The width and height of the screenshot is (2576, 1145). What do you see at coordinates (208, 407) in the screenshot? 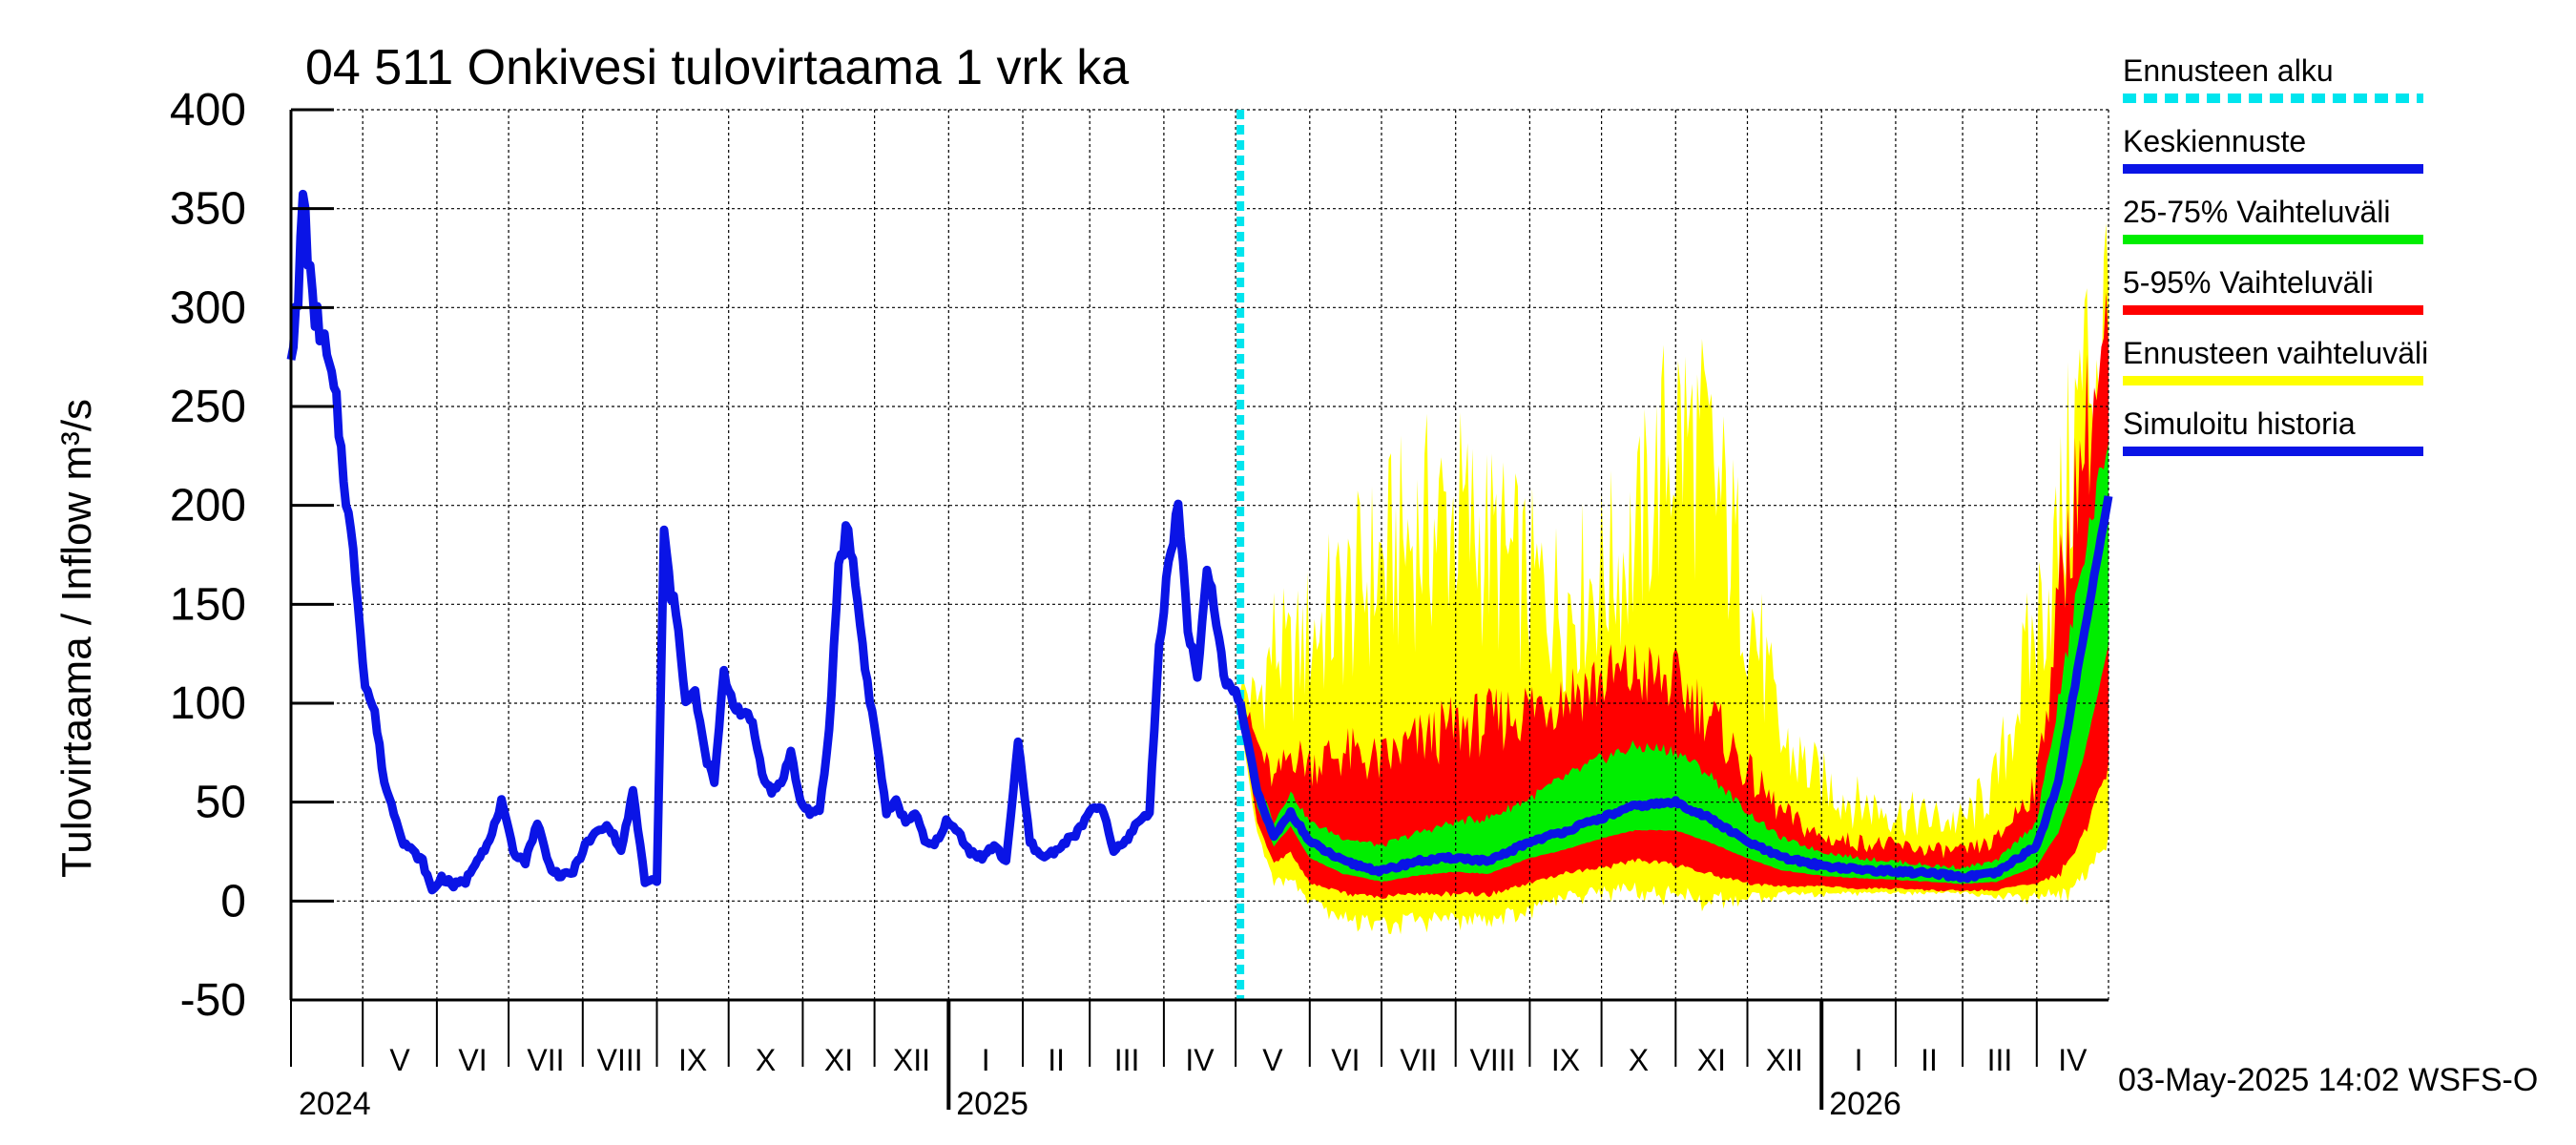
I see `y-tick-label: 250` at bounding box center [208, 407].